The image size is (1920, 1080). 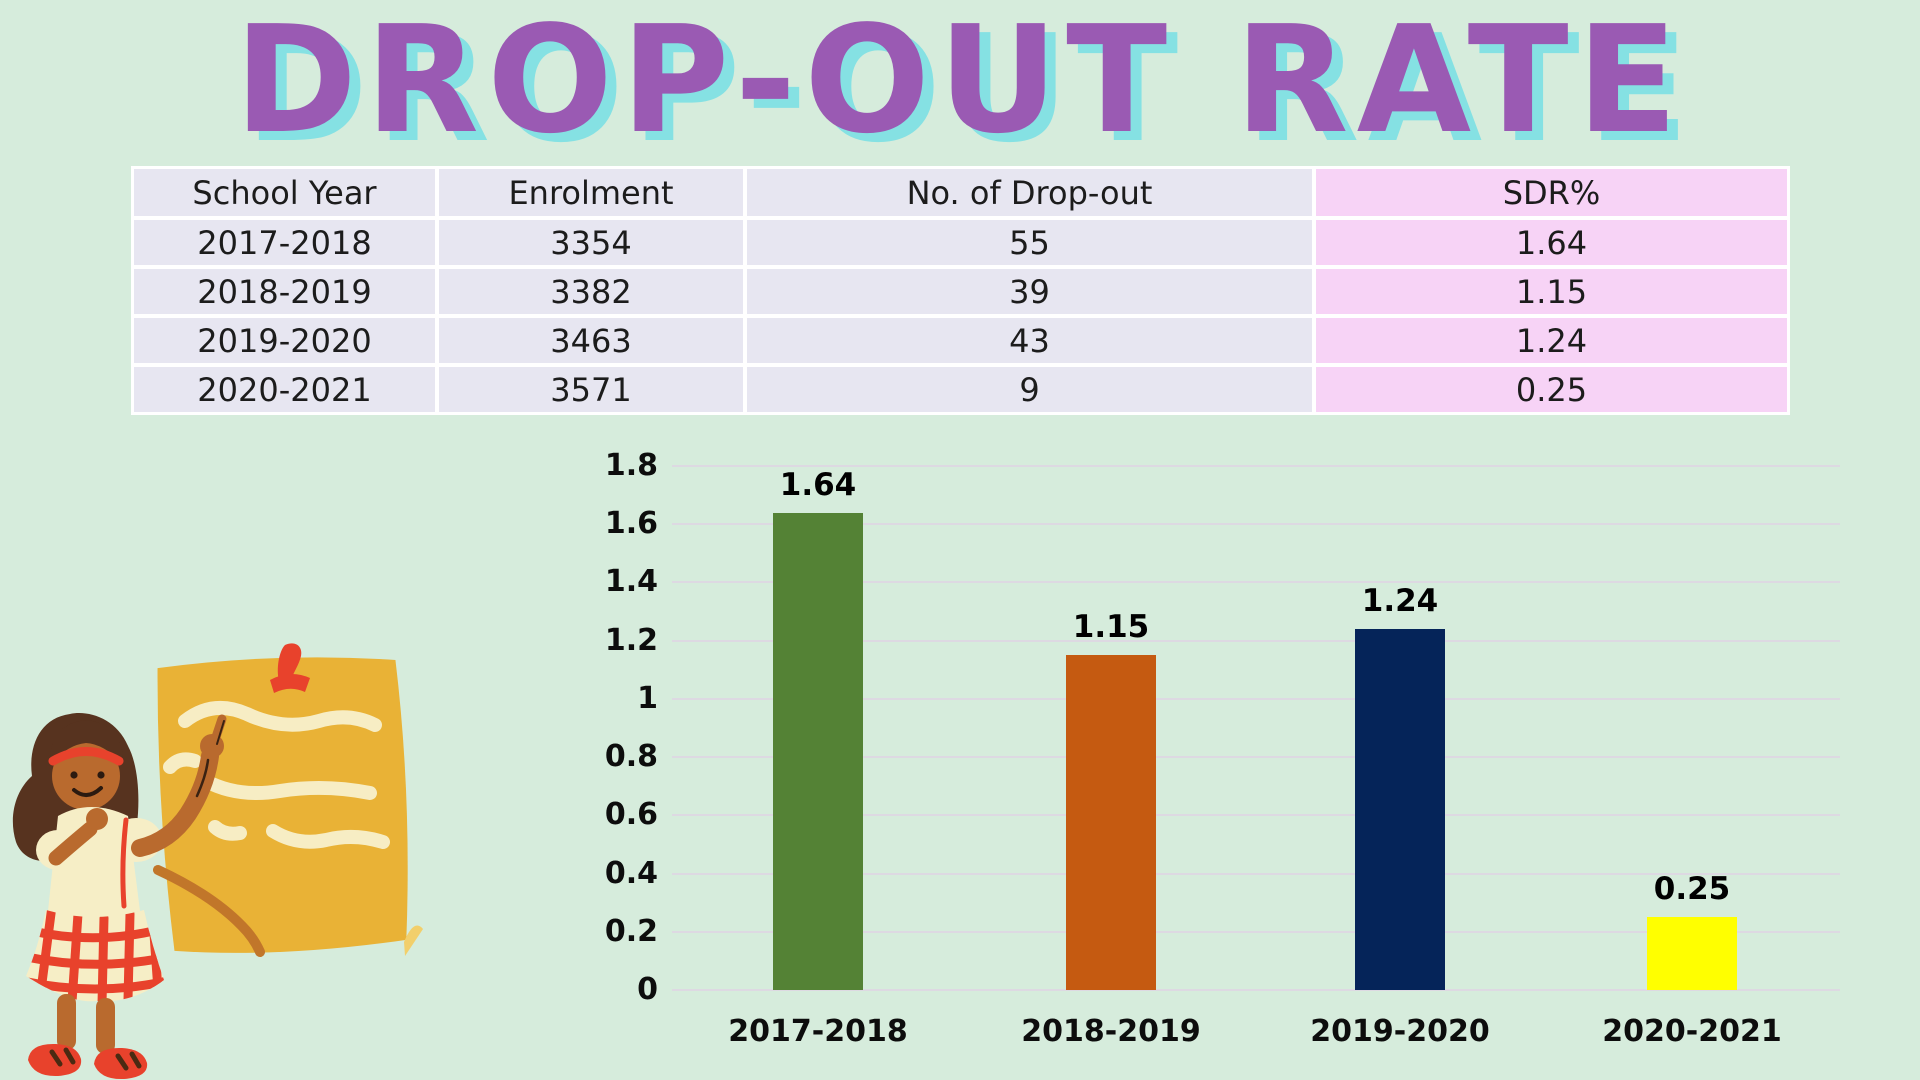 What do you see at coordinates (631, 757) in the screenshot?
I see `y-axis-tick-label: 0.8` at bounding box center [631, 757].